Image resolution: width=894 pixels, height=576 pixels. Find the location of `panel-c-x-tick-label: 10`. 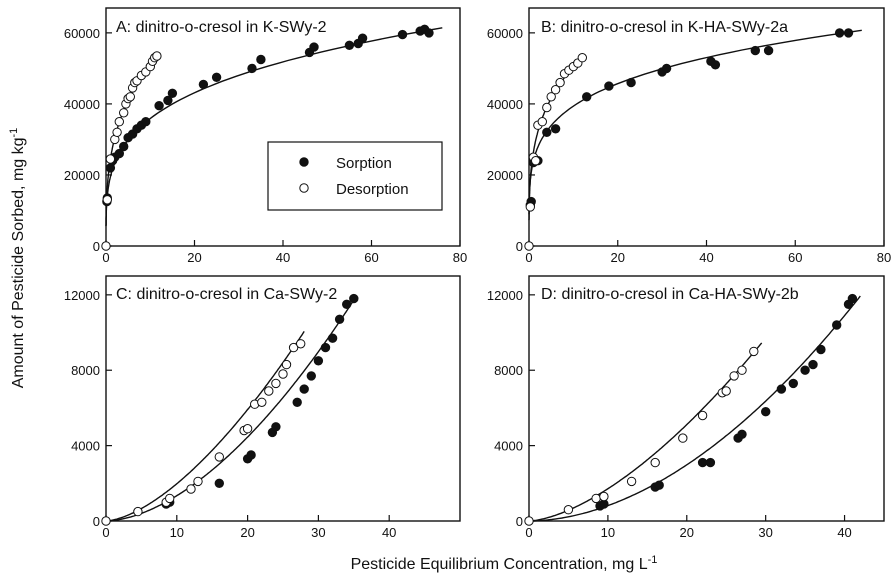

panel-c-x-tick-label: 10 is located at coordinates (177, 532).